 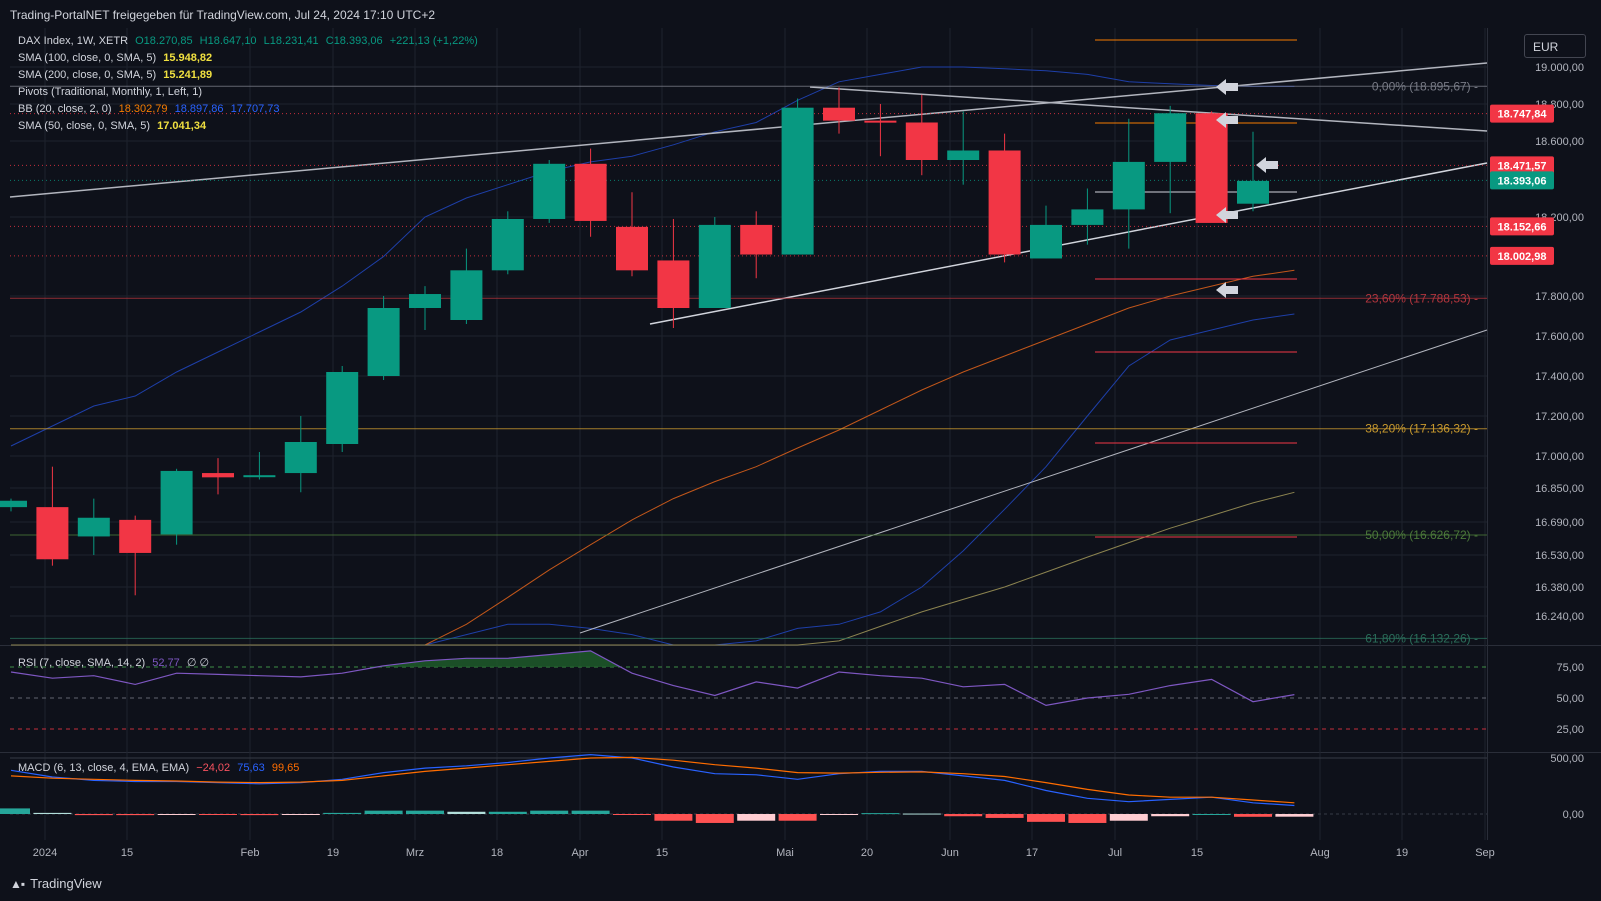 What do you see at coordinates (1559, 297) in the screenshot?
I see `price-tick-label: 17.800,00` at bounding box center [1559, 297].